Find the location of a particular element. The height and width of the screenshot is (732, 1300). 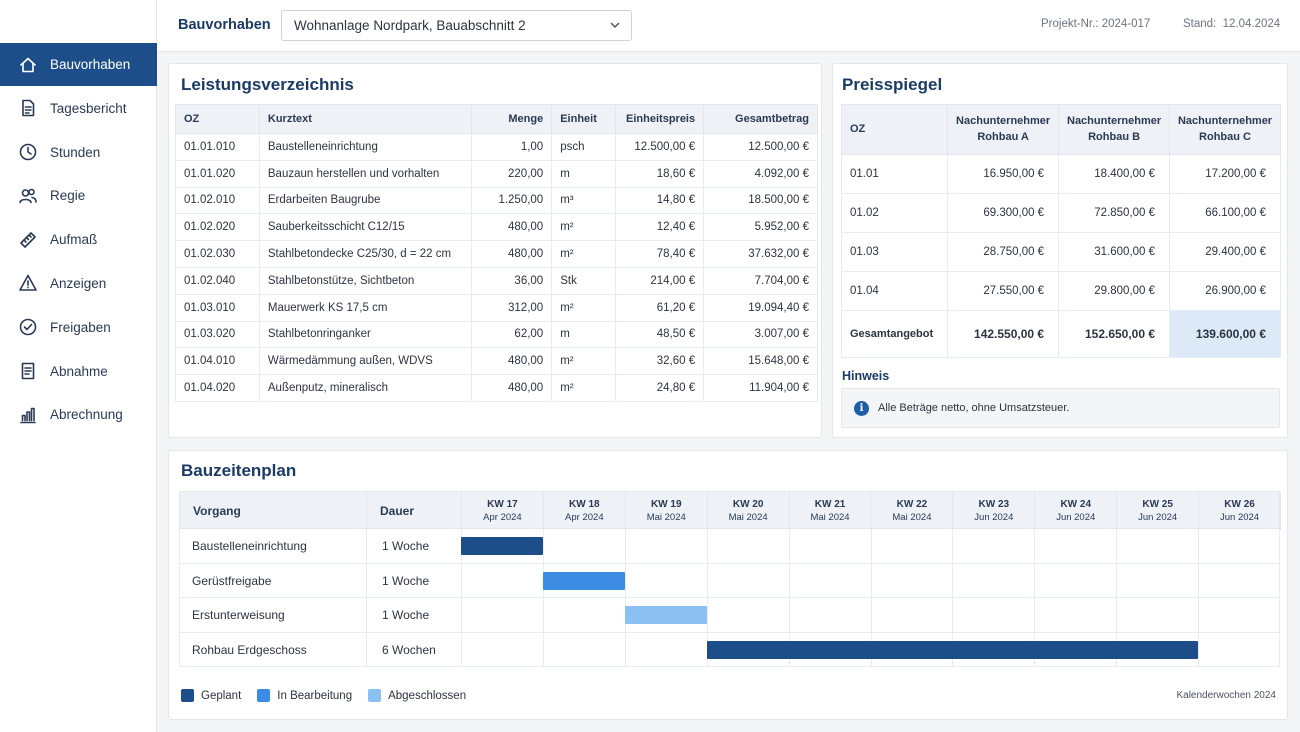

ps-row: 01.01 16.950,00 €18.400,00 €17.200,00 € is located at coordinates (1060, 174).